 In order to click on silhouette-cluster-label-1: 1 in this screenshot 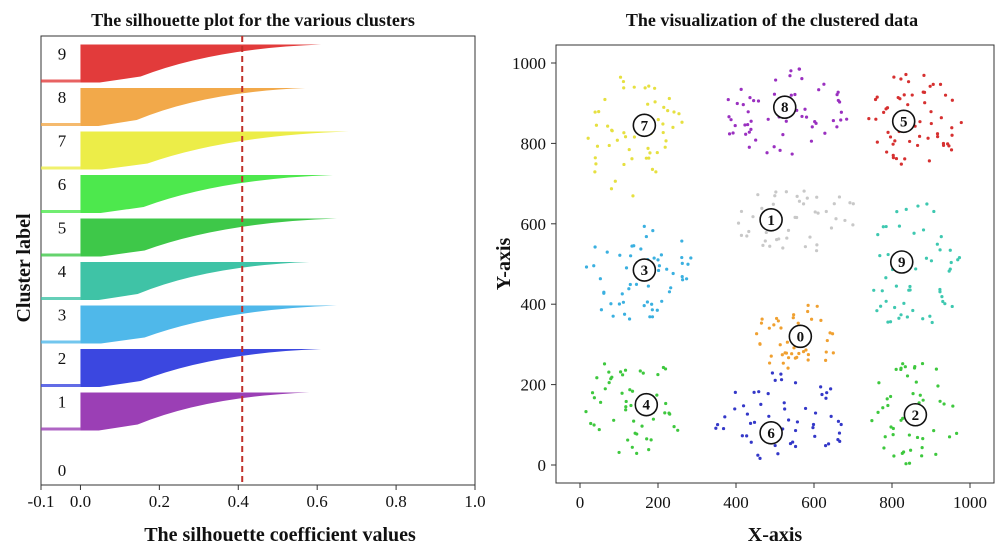, I will do `click(62, 402)`.